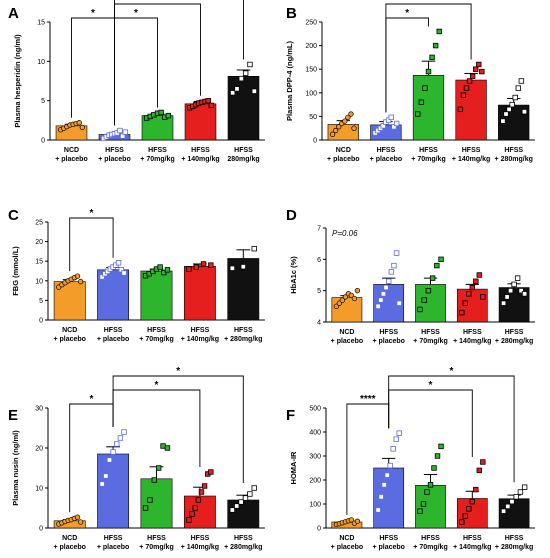  I want to click on y-tick-label: 200, so click(311, 46).